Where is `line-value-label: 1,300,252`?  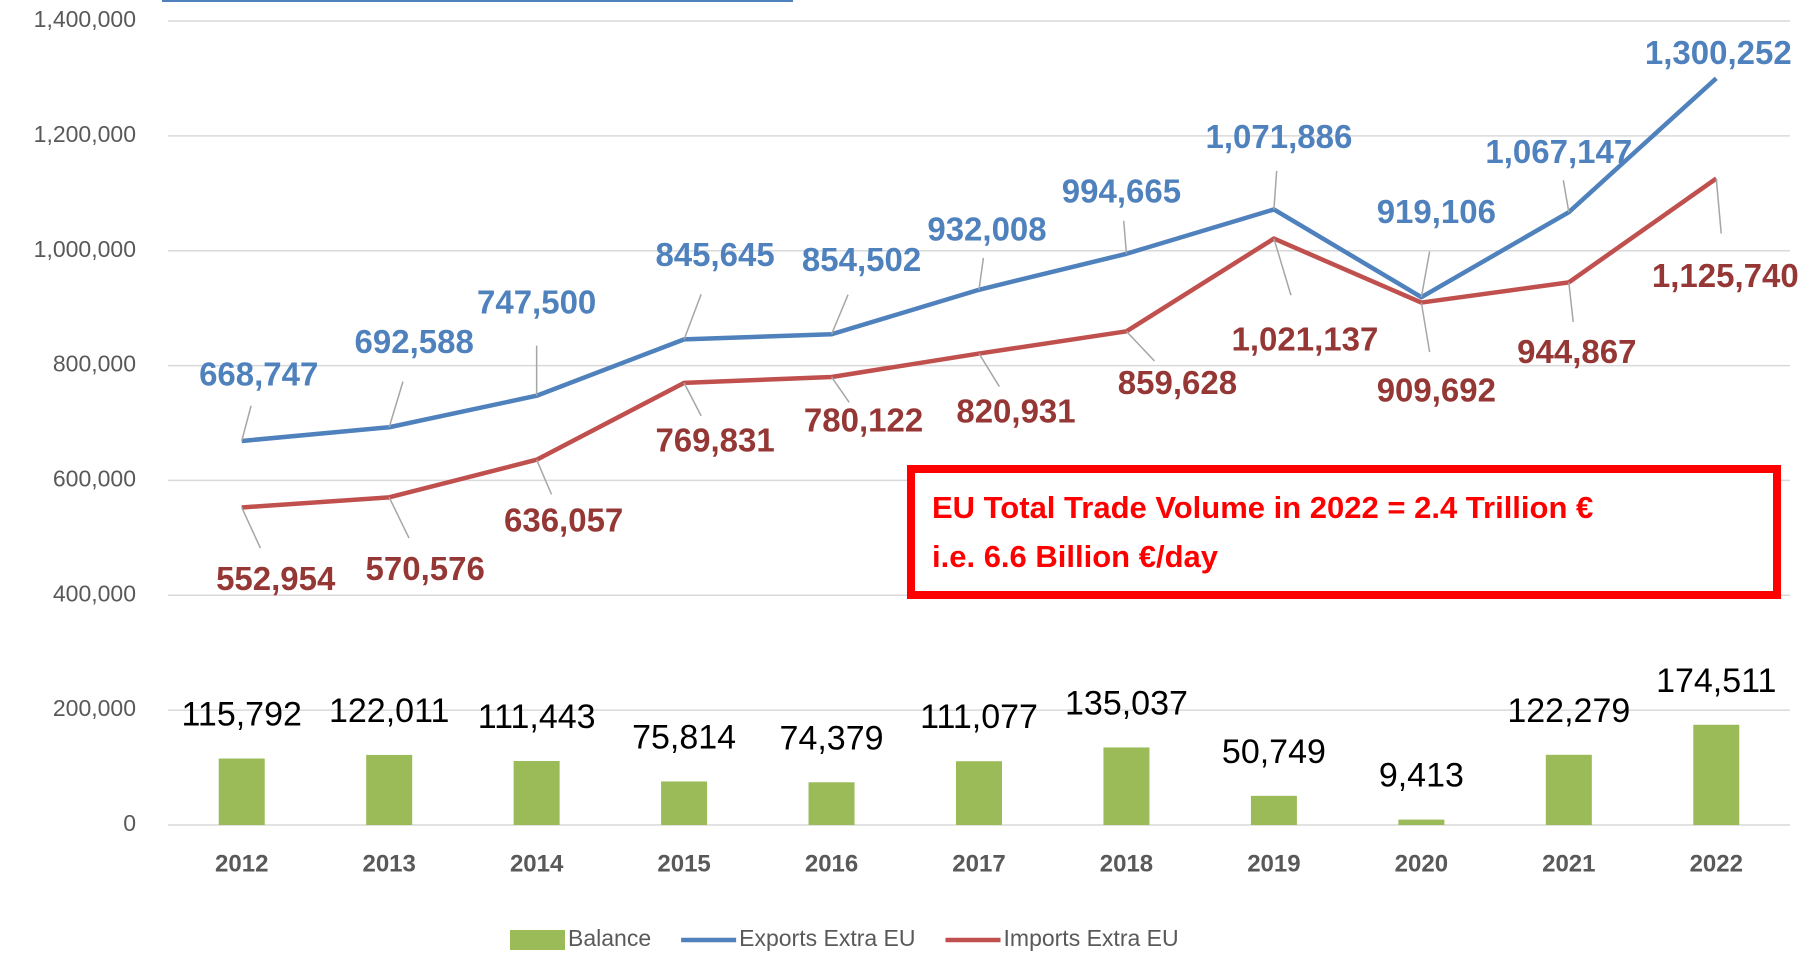 line-value-label: 1,300,252 is located at coordinates (1718, 52).